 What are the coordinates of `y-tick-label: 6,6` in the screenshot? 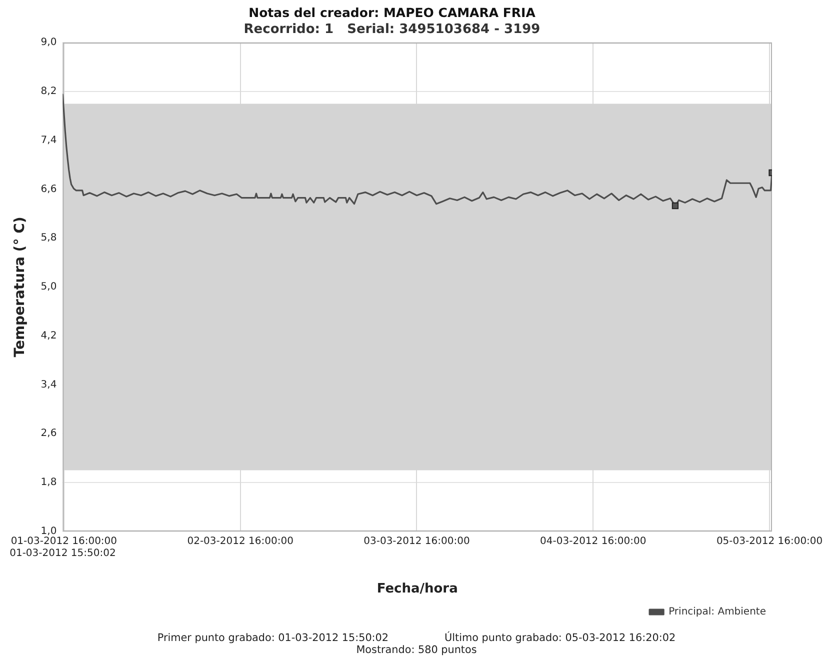 It's located at (48, 189).